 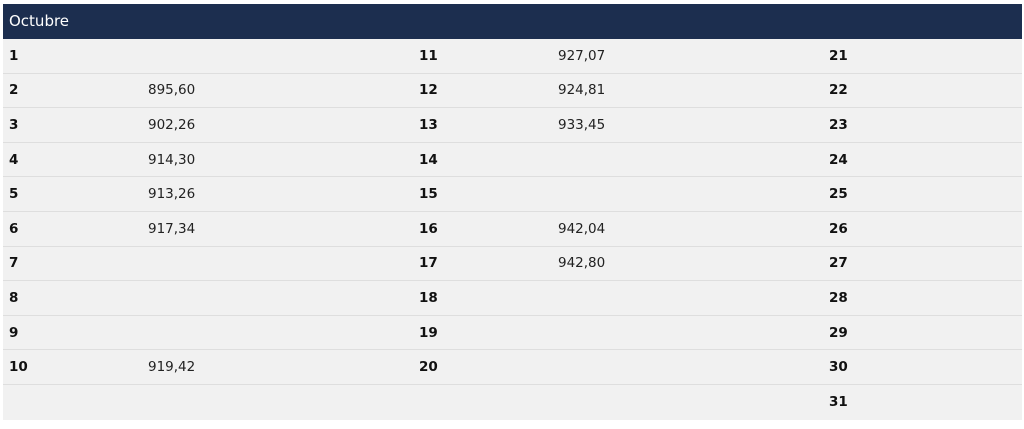 What do you see at coordinates (512, 367) in the screenshot?
I see `table-row: 10 919,42 20 30` at bounding box center [512, 367].